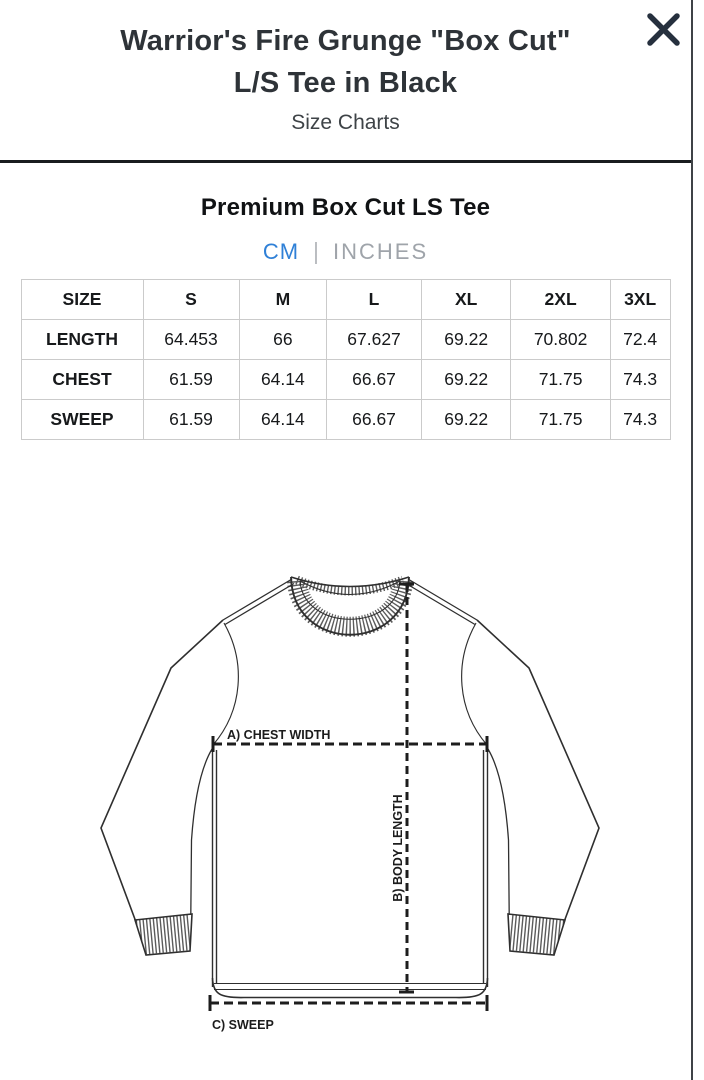 This screenshot has height=1080, width=704. I want to click on size-header-3xl: 3XL, so click(640, 300).